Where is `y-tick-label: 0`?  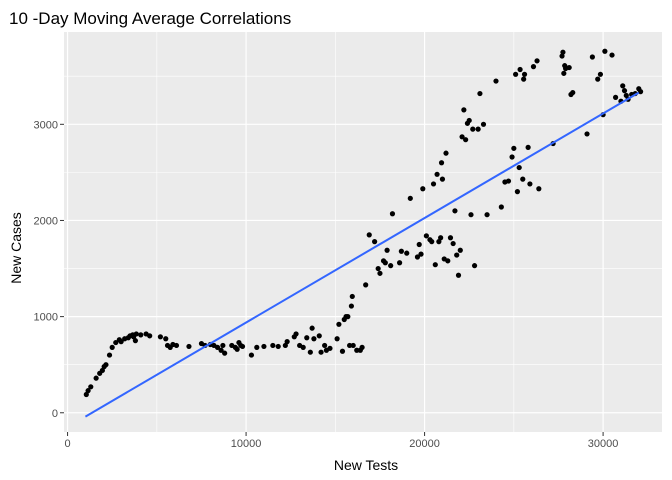 y-tick-label: 0 is located at coordinates (55, 414).